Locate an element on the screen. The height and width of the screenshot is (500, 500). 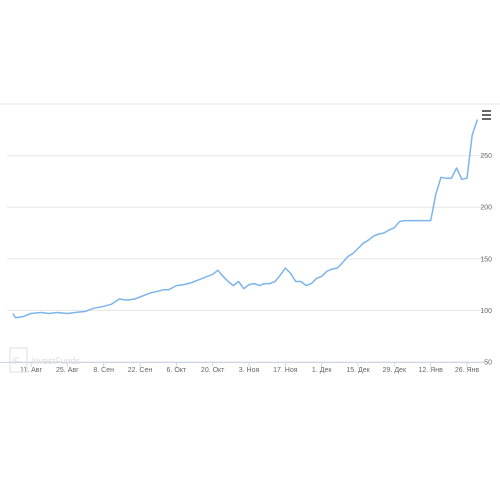
watermark-logo: IF is located at coordinates (18, 360).